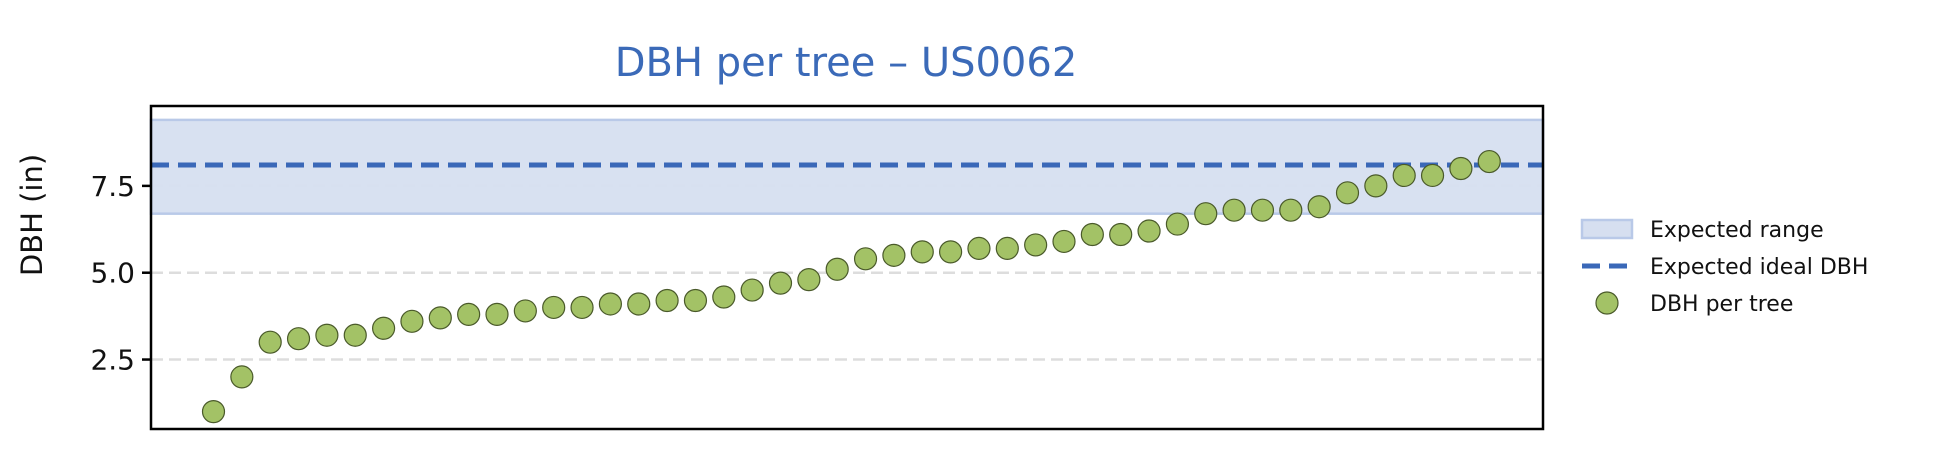 The height and width of the screenshot is (472, 1947). What do you see at coordinates (32, 215) in the screenshot?
I see `y-axis-label: DBH (in)` at bounding box center [32, 215].